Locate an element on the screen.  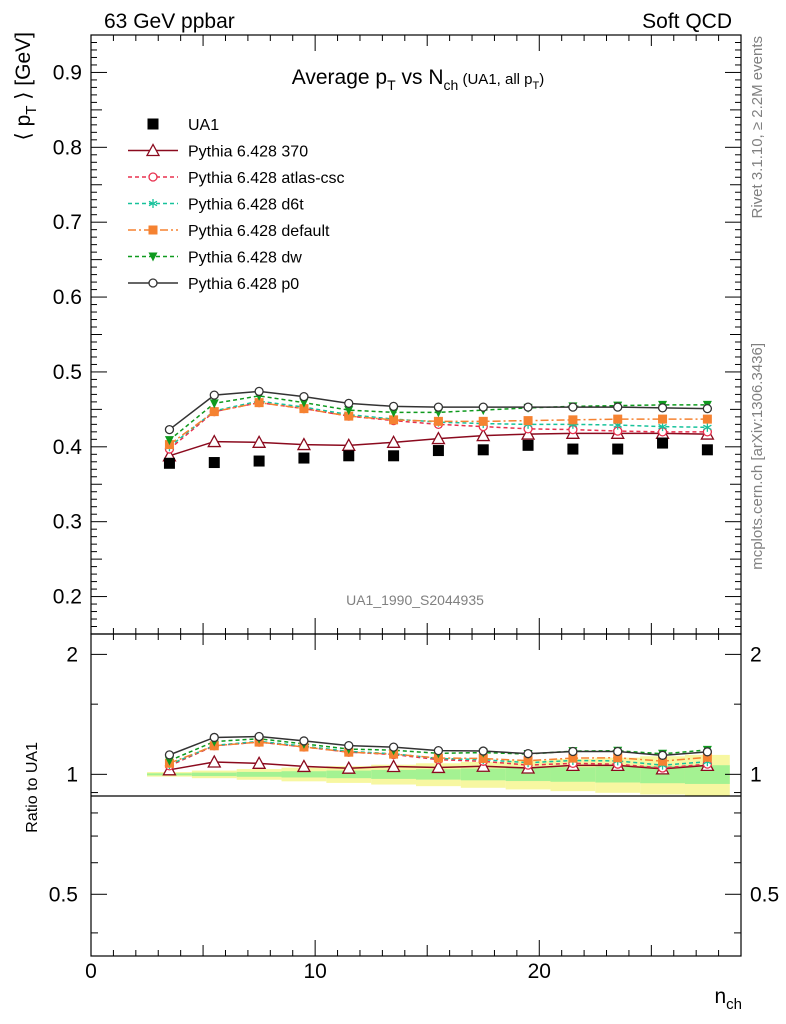
legend-label: Pythia 6.428 dw is located at coordinates (245, 258).